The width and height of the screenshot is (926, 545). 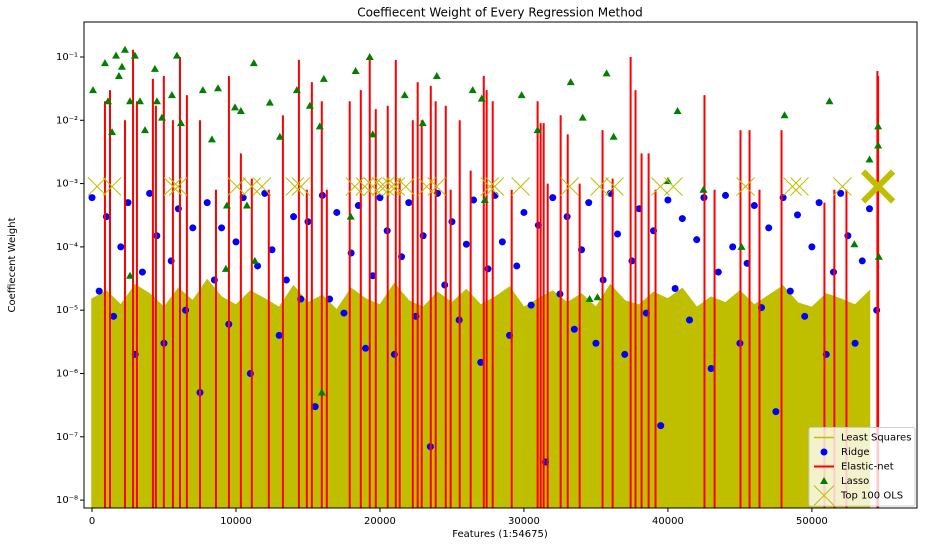 What do you see at coordinates (67, 437) in the screenshot?
I see `y-tick-label: 10⁻⁷` at bounding box center [67, 437].